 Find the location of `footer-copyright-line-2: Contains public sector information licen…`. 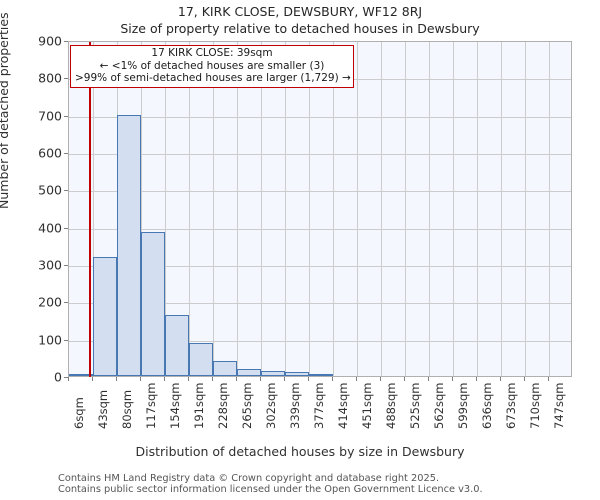

footer-copyright-line-2: Contains public sector information licen… is located at coordinates (270, 489).